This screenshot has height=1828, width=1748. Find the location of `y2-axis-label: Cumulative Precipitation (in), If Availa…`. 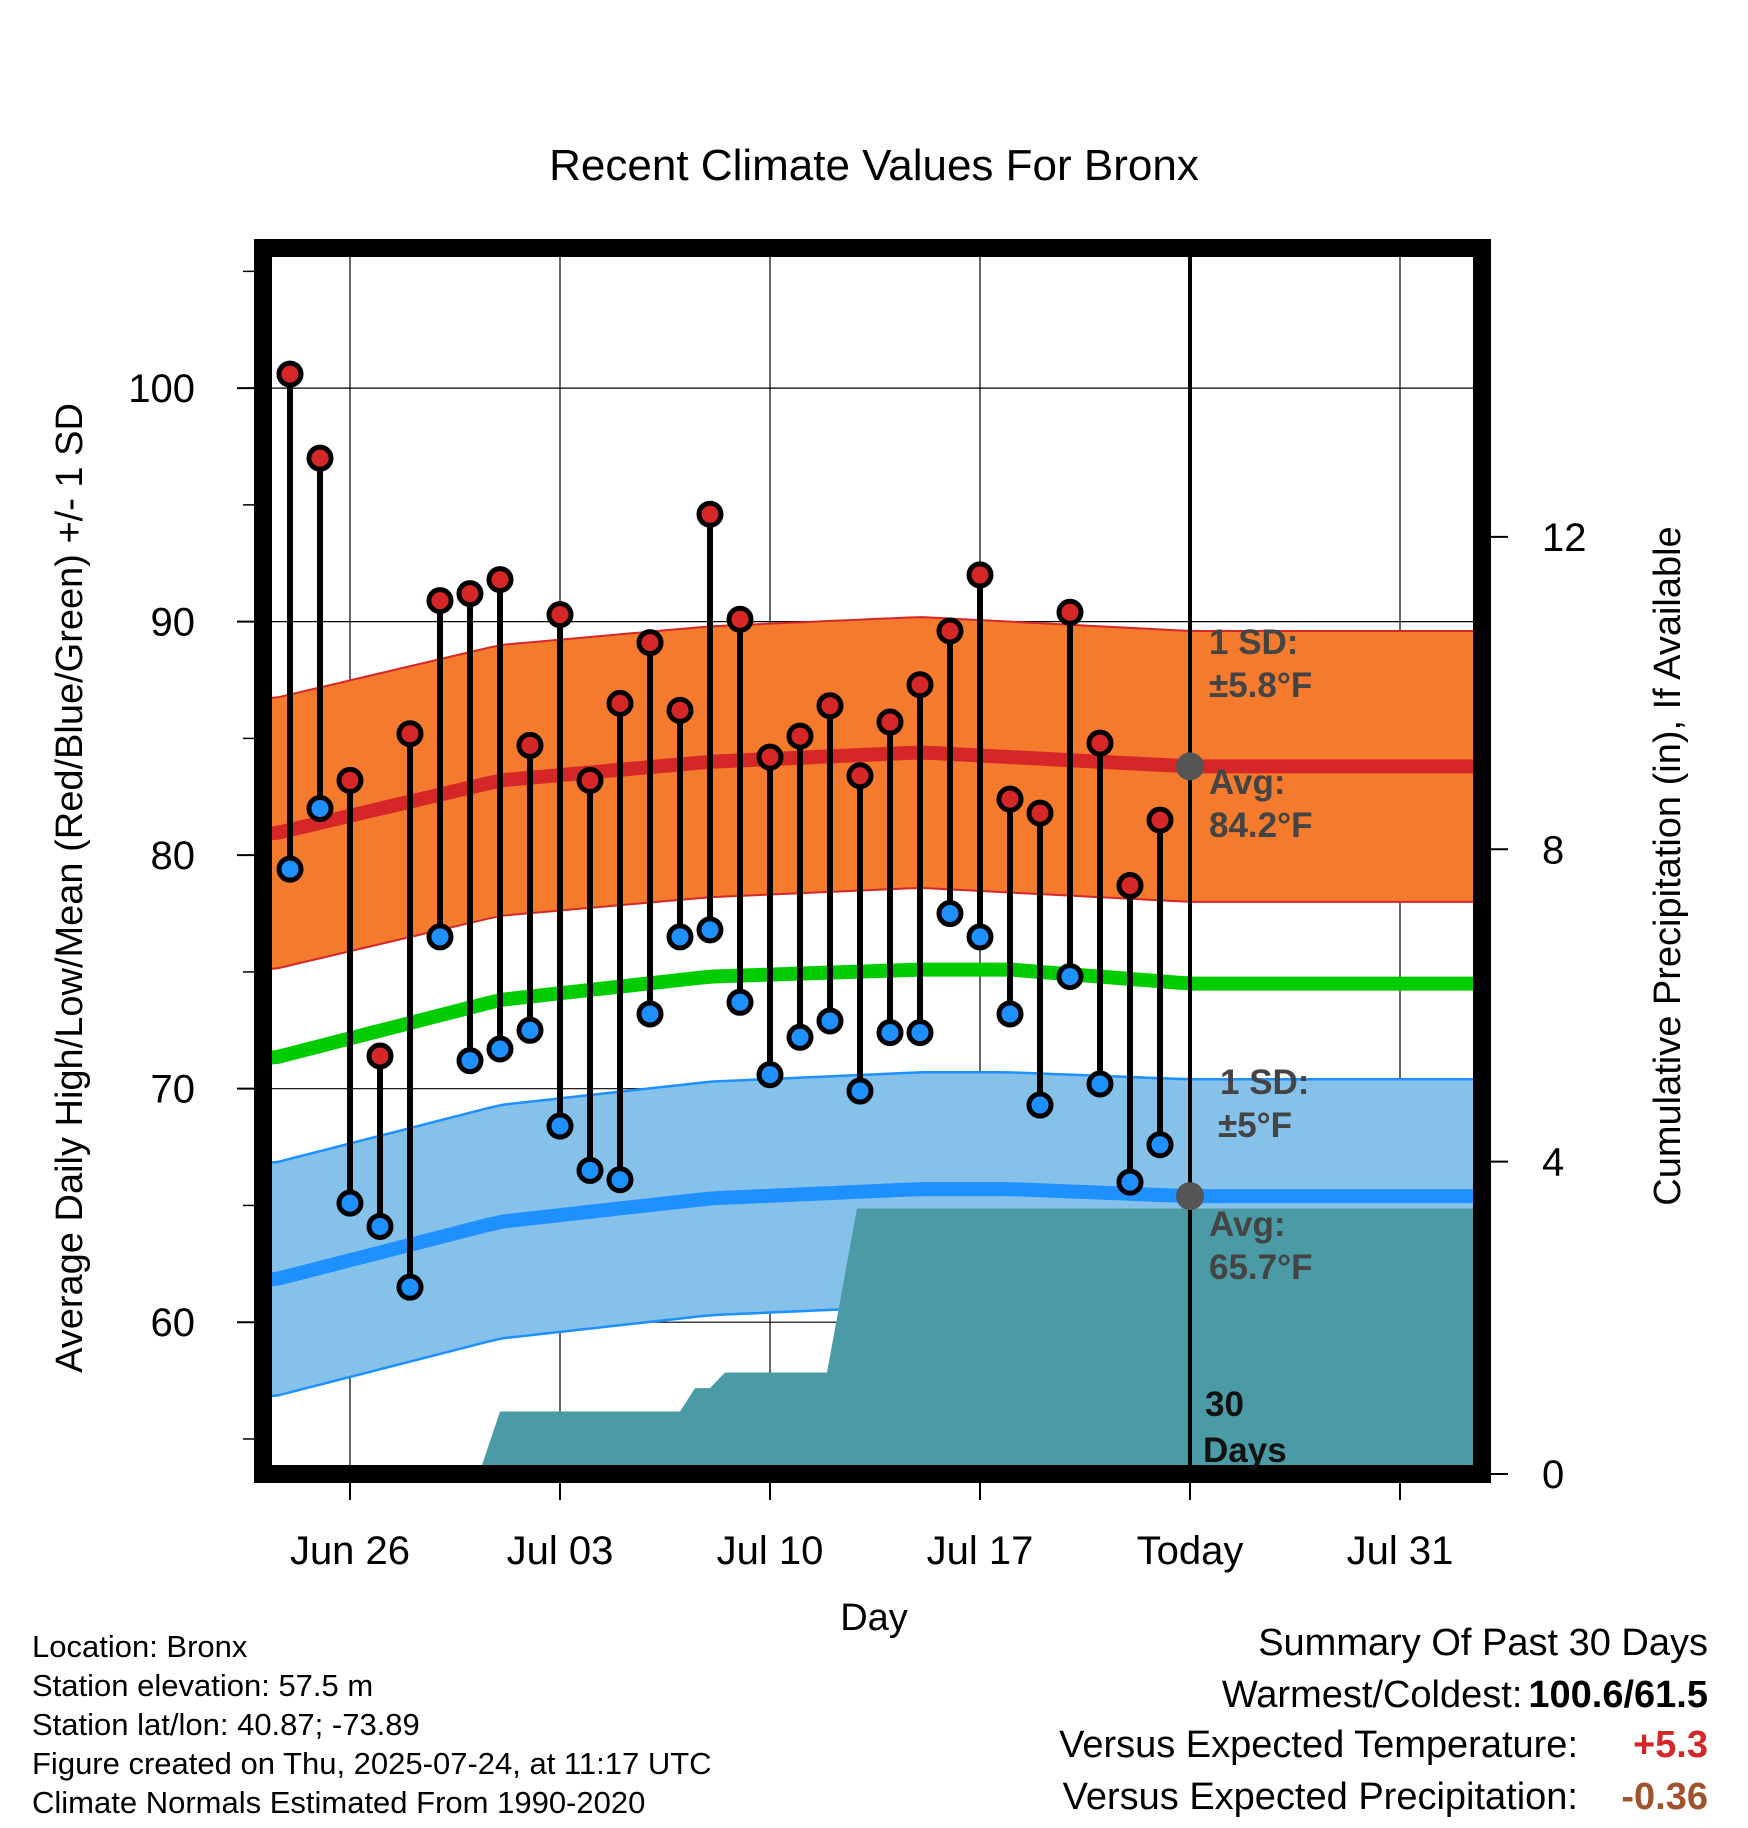

y2-axis-label: Cumulative Precipitation (in), If Availa… is located at coordinates (1668, 865).